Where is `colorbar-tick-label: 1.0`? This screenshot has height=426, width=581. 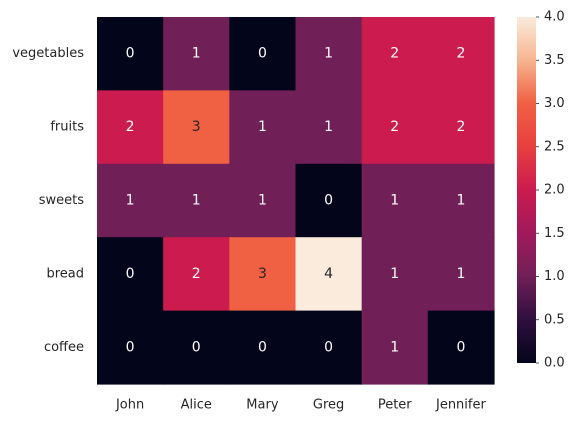
colorbar-tick-label: 1.0 is located at coordinates (554, 276).